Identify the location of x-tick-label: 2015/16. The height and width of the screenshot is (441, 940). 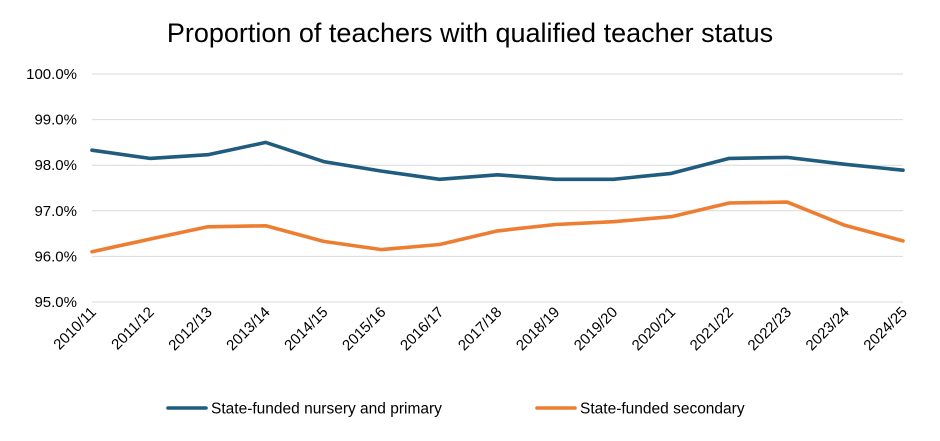
(364, 329).